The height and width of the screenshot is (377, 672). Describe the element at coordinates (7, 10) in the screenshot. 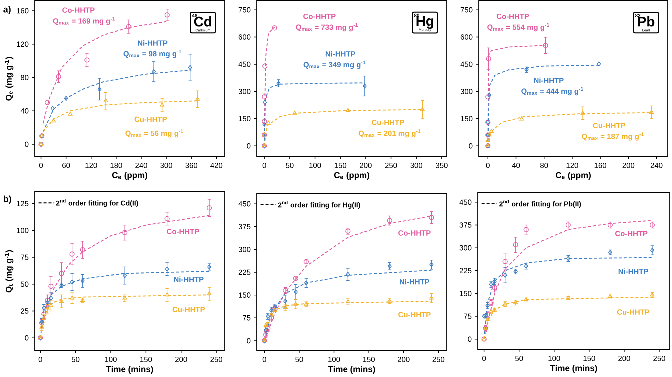

I see `text: a)` at that location.